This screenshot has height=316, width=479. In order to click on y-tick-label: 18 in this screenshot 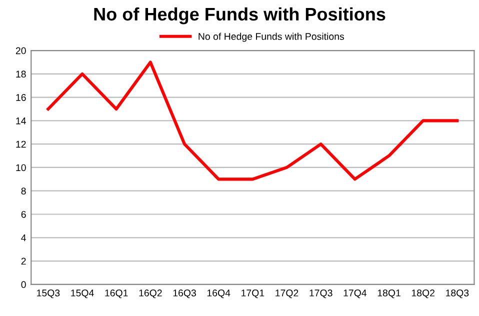, I will do `click(21, 74)`.